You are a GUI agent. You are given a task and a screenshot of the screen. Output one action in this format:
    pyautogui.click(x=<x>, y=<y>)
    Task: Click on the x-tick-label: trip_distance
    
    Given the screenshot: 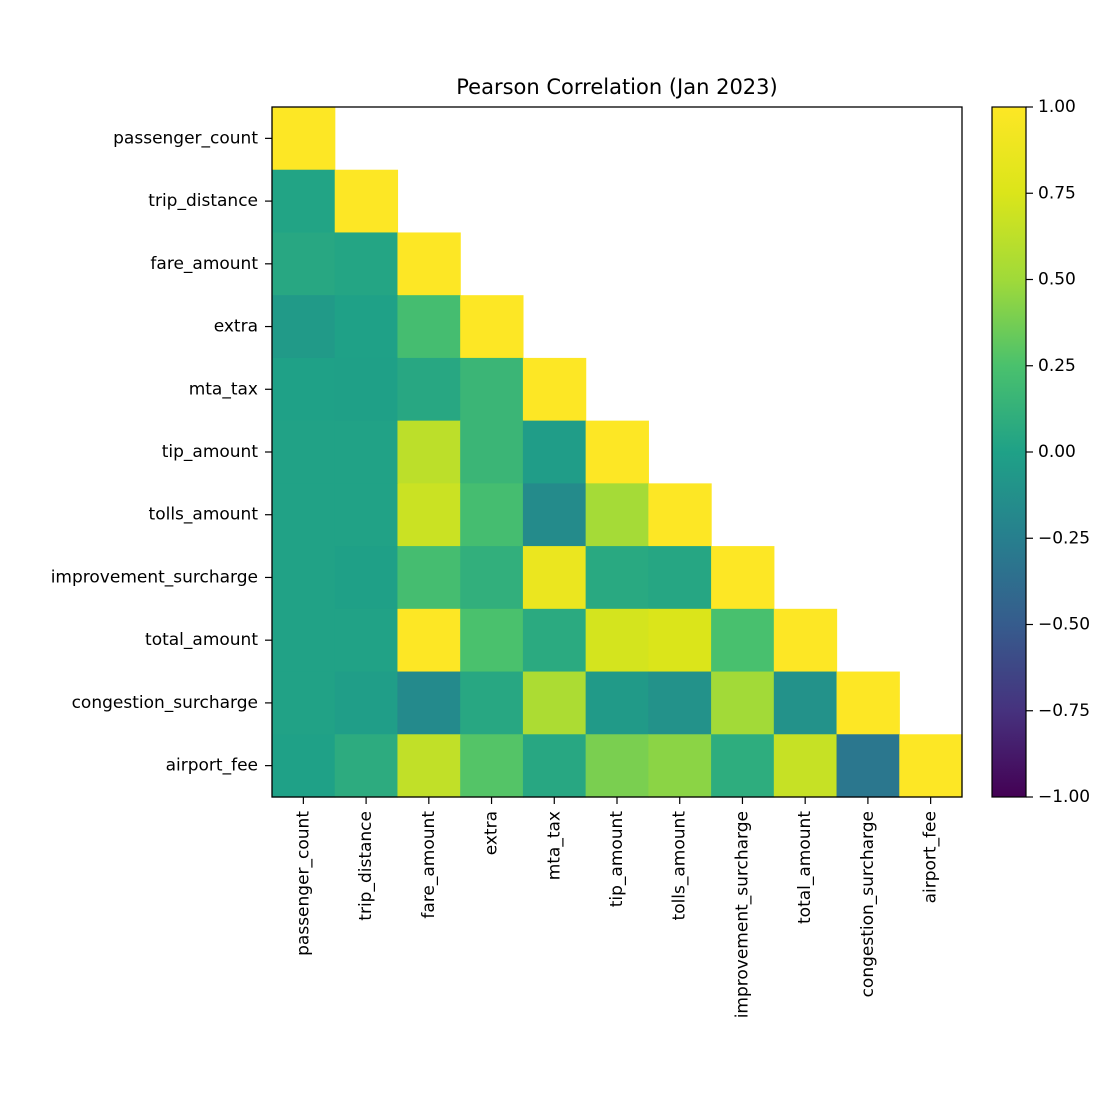 What is the action you would take?
    pyautogui.click(x=366, y=866)
    